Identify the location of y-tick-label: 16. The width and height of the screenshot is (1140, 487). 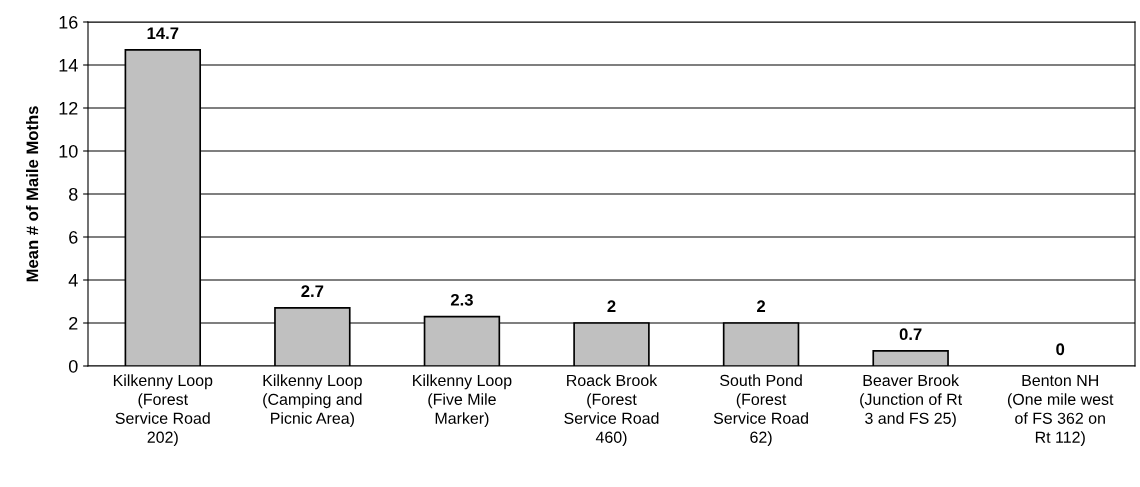
(68, 22).